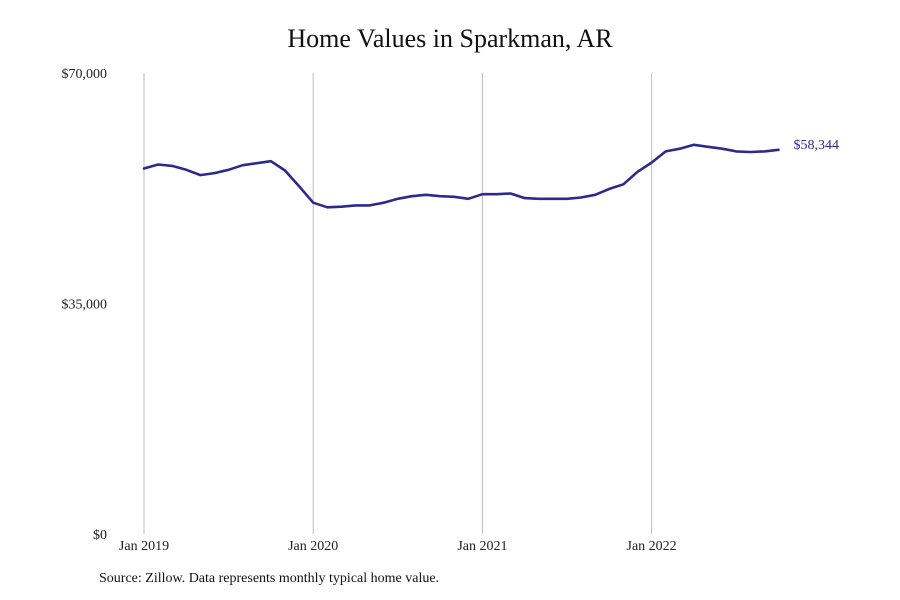 The width and height of the screenshot is (900, 600). Describe the element at coordinates (398, 546) in the screenshot. I see `x-axis-ticks: Jan 2019 Jan 2020 Jan 2021 Jan 2022` at that location.